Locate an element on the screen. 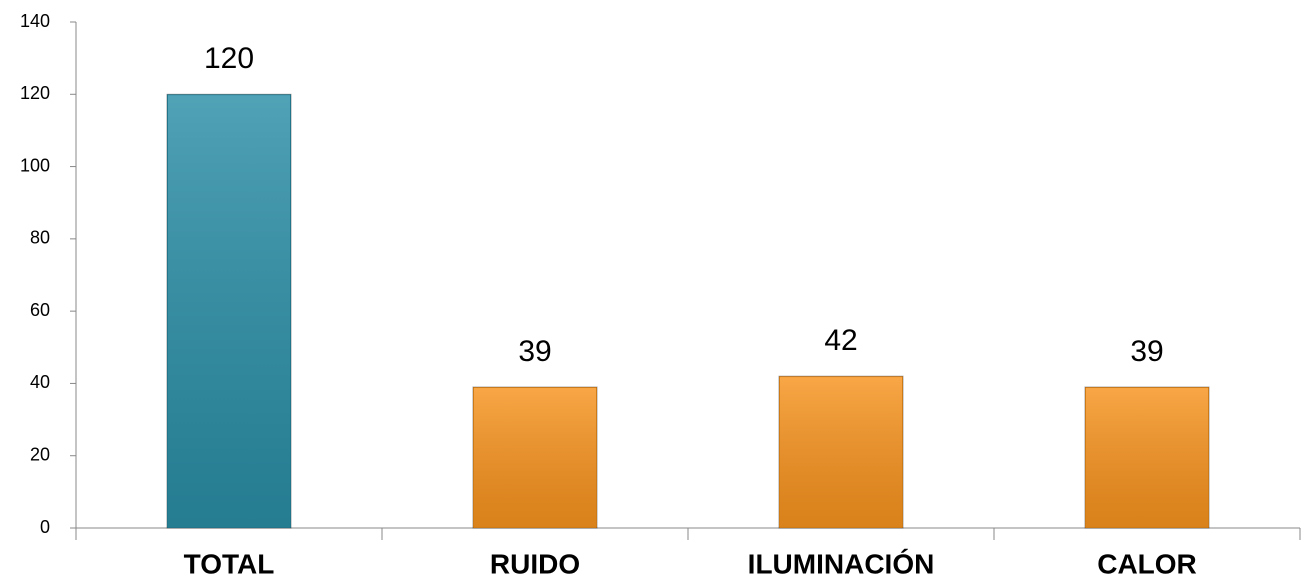 Image resolution: width=1301 pixels, height=588 pixels. value-label: 42 is located at coordinates (840, 340).